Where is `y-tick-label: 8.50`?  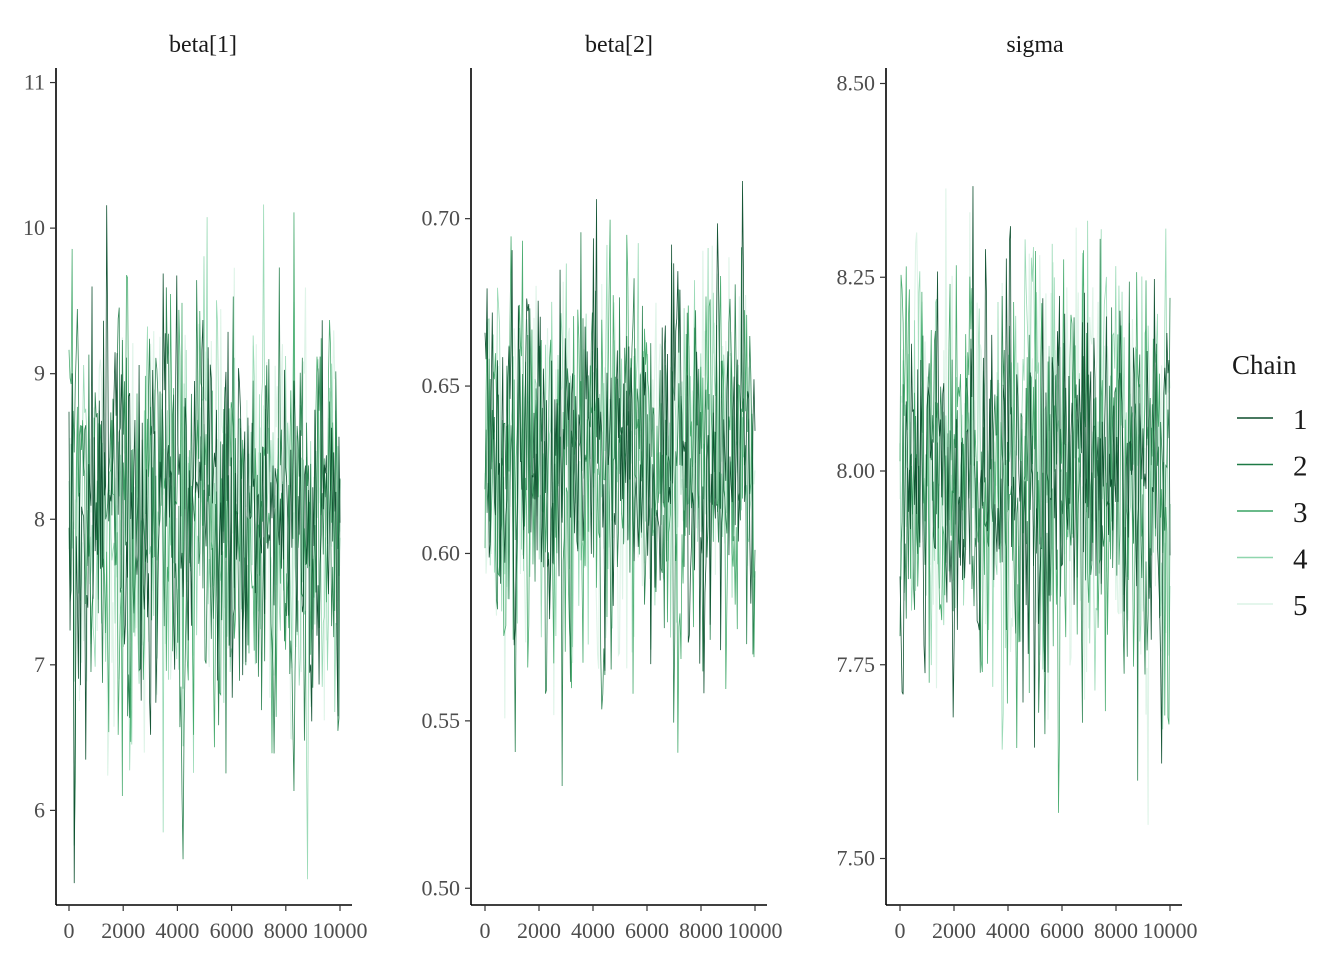 y-tick-label: 8.50 is located at coordinates (856, 83).